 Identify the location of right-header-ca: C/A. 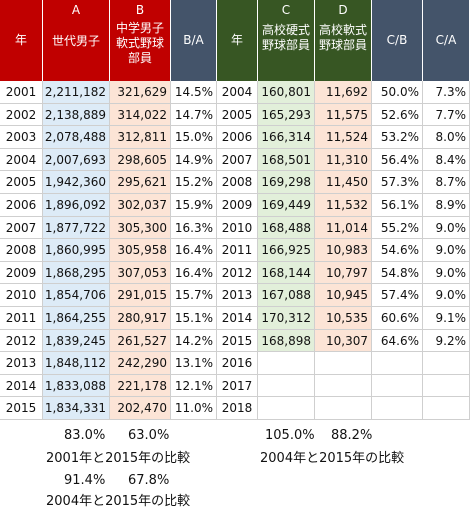
(446, 40).